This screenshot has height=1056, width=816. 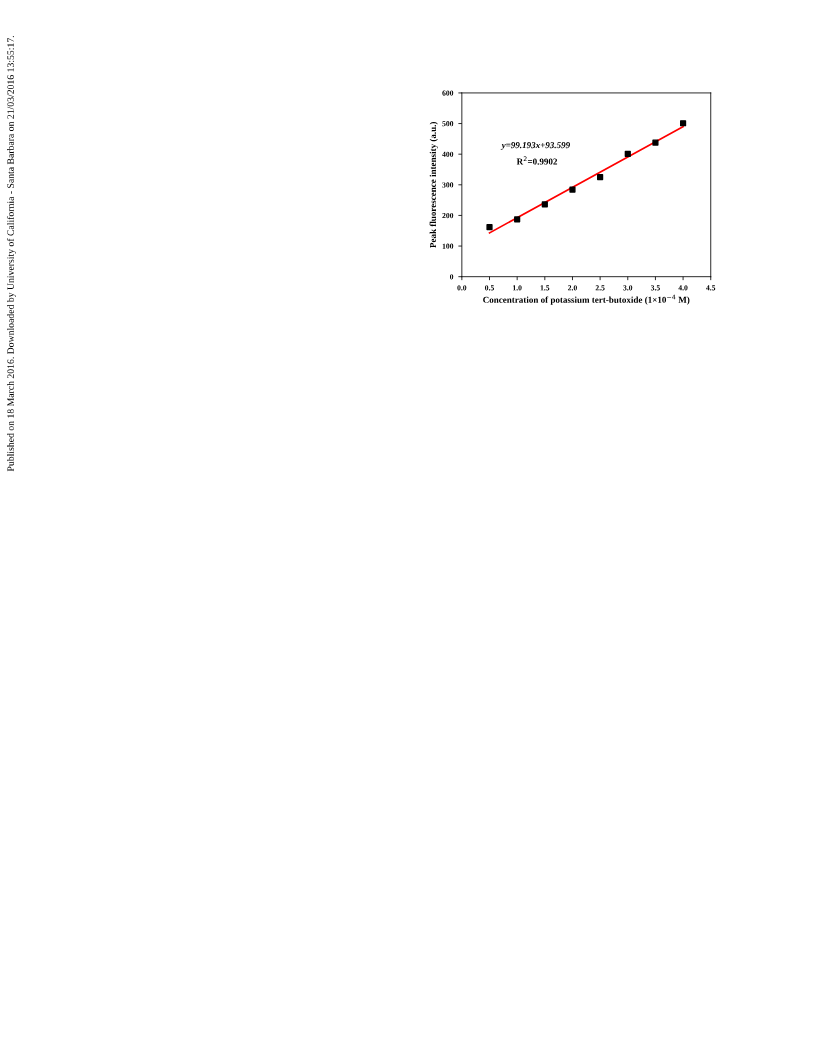 What do you see at coordinates (433, 184) in the screenshot?
I see `y-axis-title: Peak fluorescence intensity (a.u.)` at bounding box center [433, 184].